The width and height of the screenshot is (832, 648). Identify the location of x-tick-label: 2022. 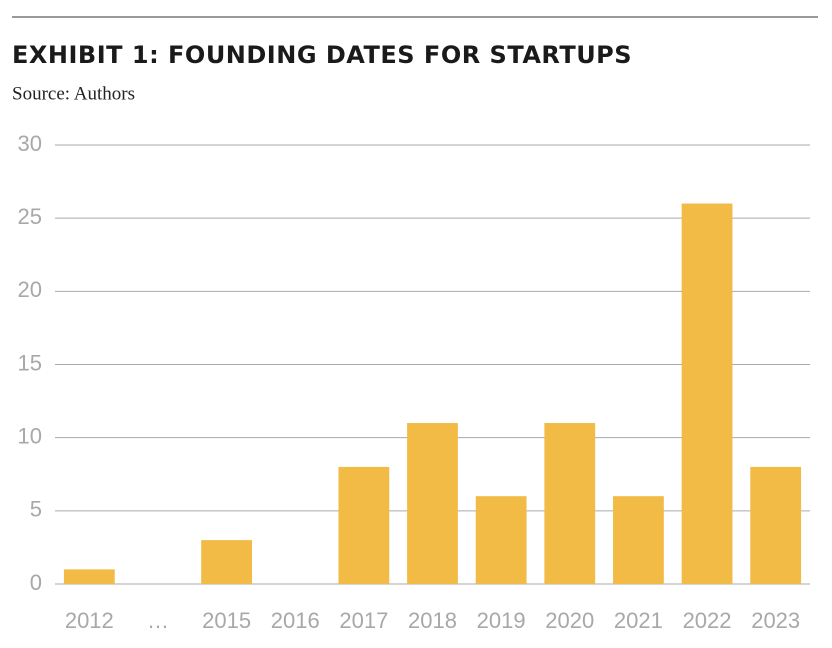
(707, 620).